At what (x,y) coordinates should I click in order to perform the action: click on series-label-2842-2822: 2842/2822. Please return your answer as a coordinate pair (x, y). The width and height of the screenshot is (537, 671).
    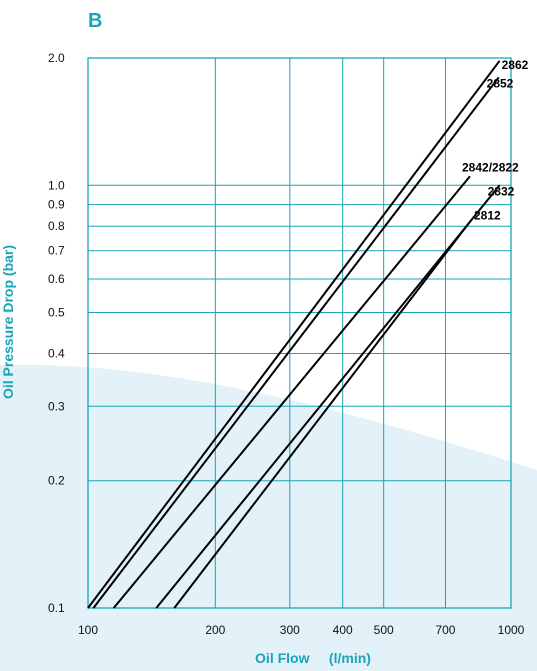
    Looking at the image, I should click on (490, 167).